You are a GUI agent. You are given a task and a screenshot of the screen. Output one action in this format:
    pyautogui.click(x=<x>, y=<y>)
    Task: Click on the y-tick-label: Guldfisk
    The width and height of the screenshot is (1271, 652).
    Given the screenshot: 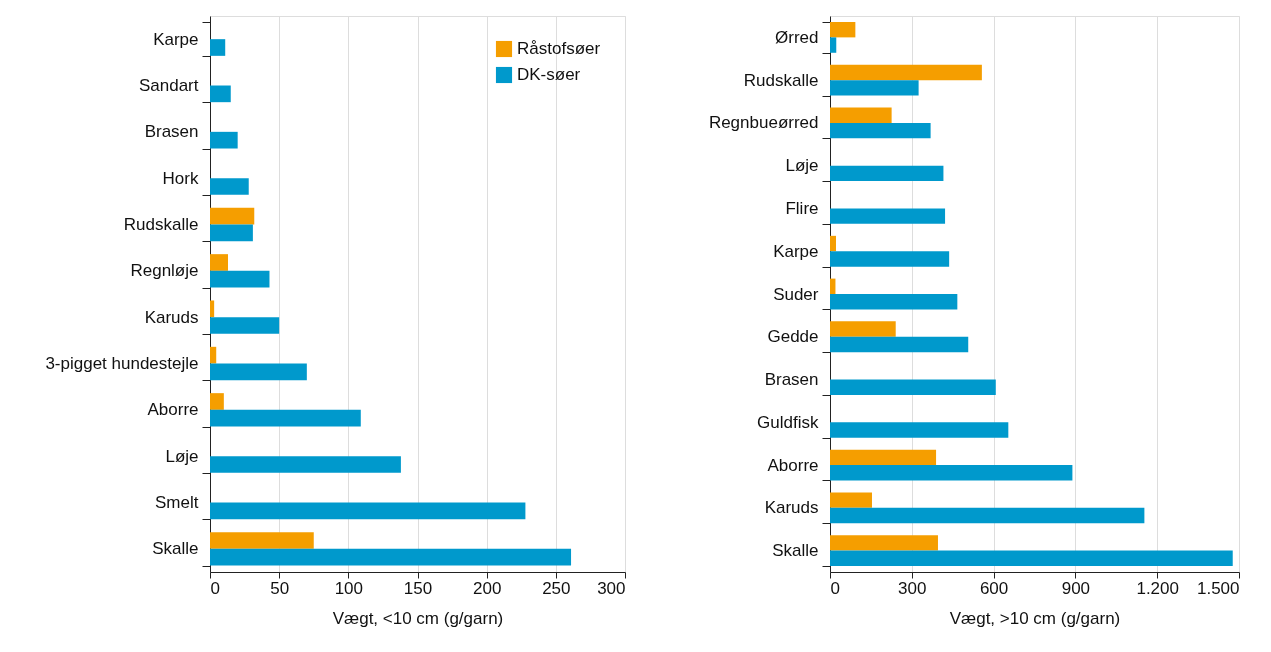 What is the action you would take?
    pyautogui.click(x=788, y=422)
    